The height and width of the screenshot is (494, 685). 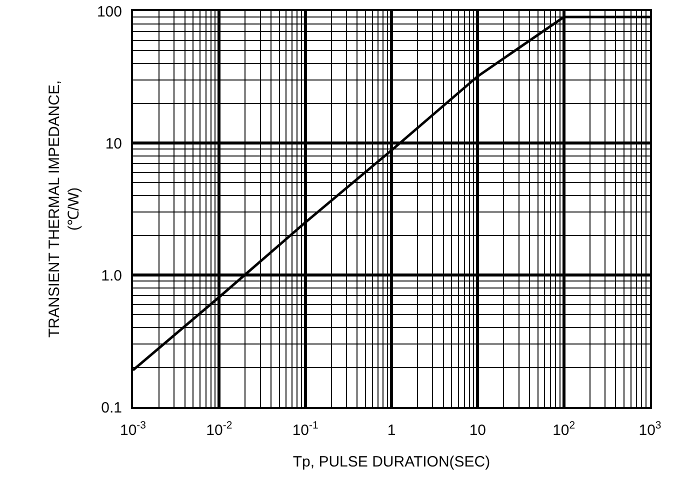 What do you see at coordinates (109, 11) in the screenshot?
I see `y-tick-label: 100` at bounding box center [109, 11].